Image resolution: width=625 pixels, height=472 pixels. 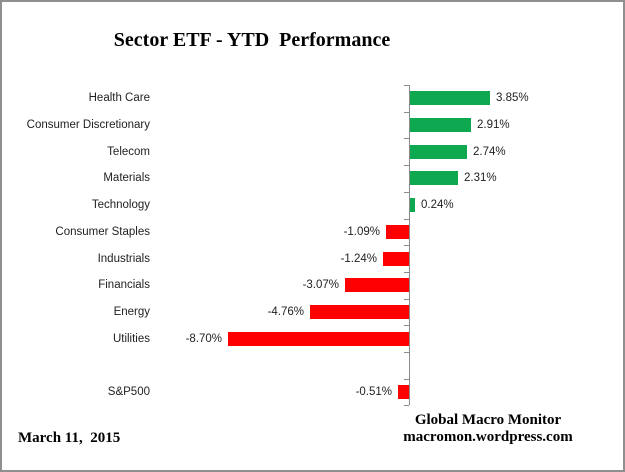 What do you see at coordinates (409, 245) in the screenshot?
I see `y-axis-line` at bounding box center [409, 245].